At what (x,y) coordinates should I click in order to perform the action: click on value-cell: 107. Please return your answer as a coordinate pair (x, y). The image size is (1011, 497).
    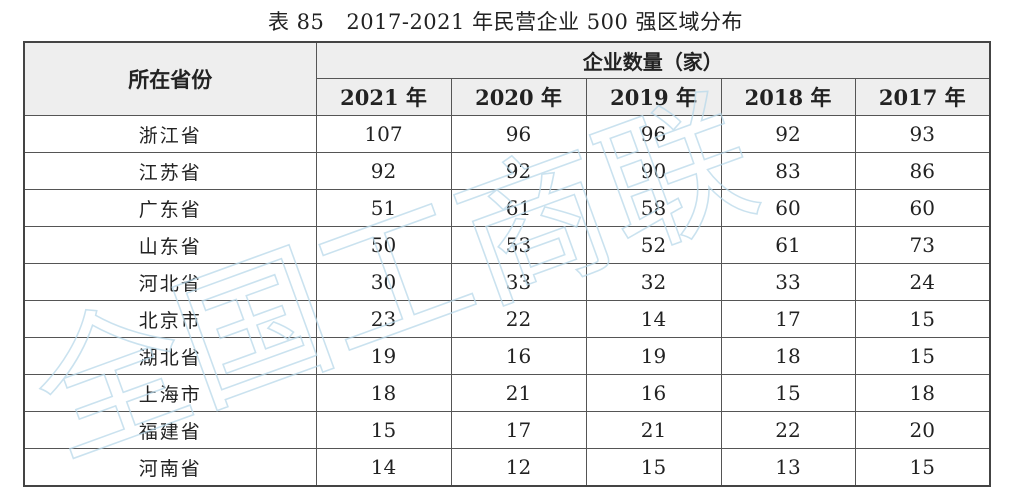
    Looking at the image, I should click on (383, 134).